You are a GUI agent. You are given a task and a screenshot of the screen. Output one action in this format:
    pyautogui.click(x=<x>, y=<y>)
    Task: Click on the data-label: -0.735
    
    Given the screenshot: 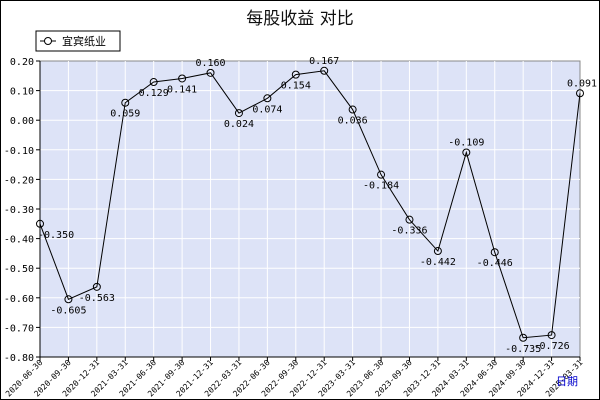 What is the action you would take?
    pyautogui.click(x=523, y=349)
    